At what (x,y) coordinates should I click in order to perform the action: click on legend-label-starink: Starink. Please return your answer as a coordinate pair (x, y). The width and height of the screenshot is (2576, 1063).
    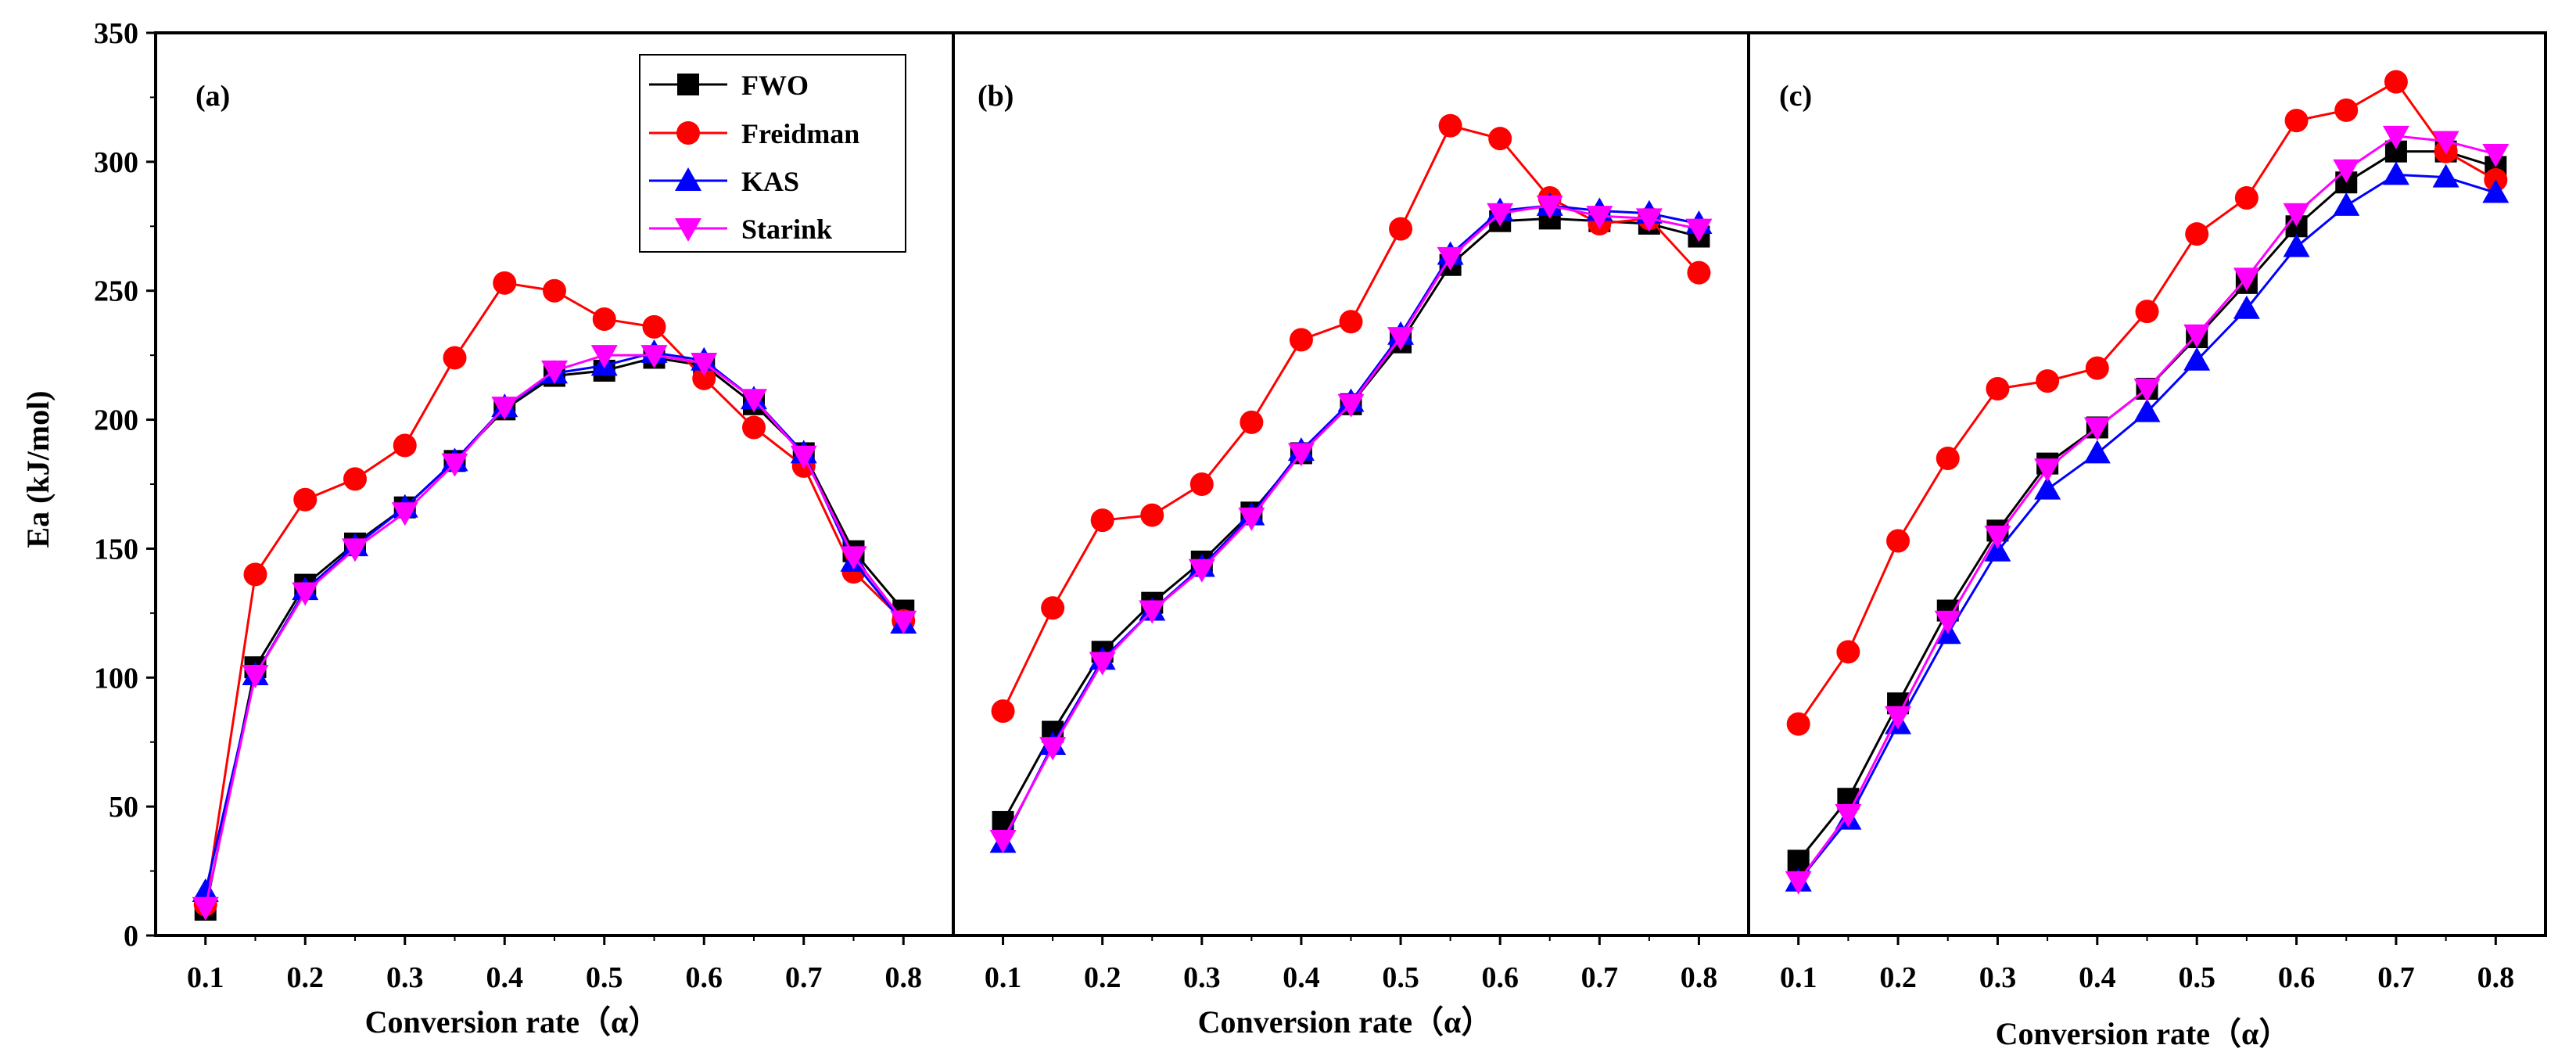
    Looking at the image, I should click on (786, 230).